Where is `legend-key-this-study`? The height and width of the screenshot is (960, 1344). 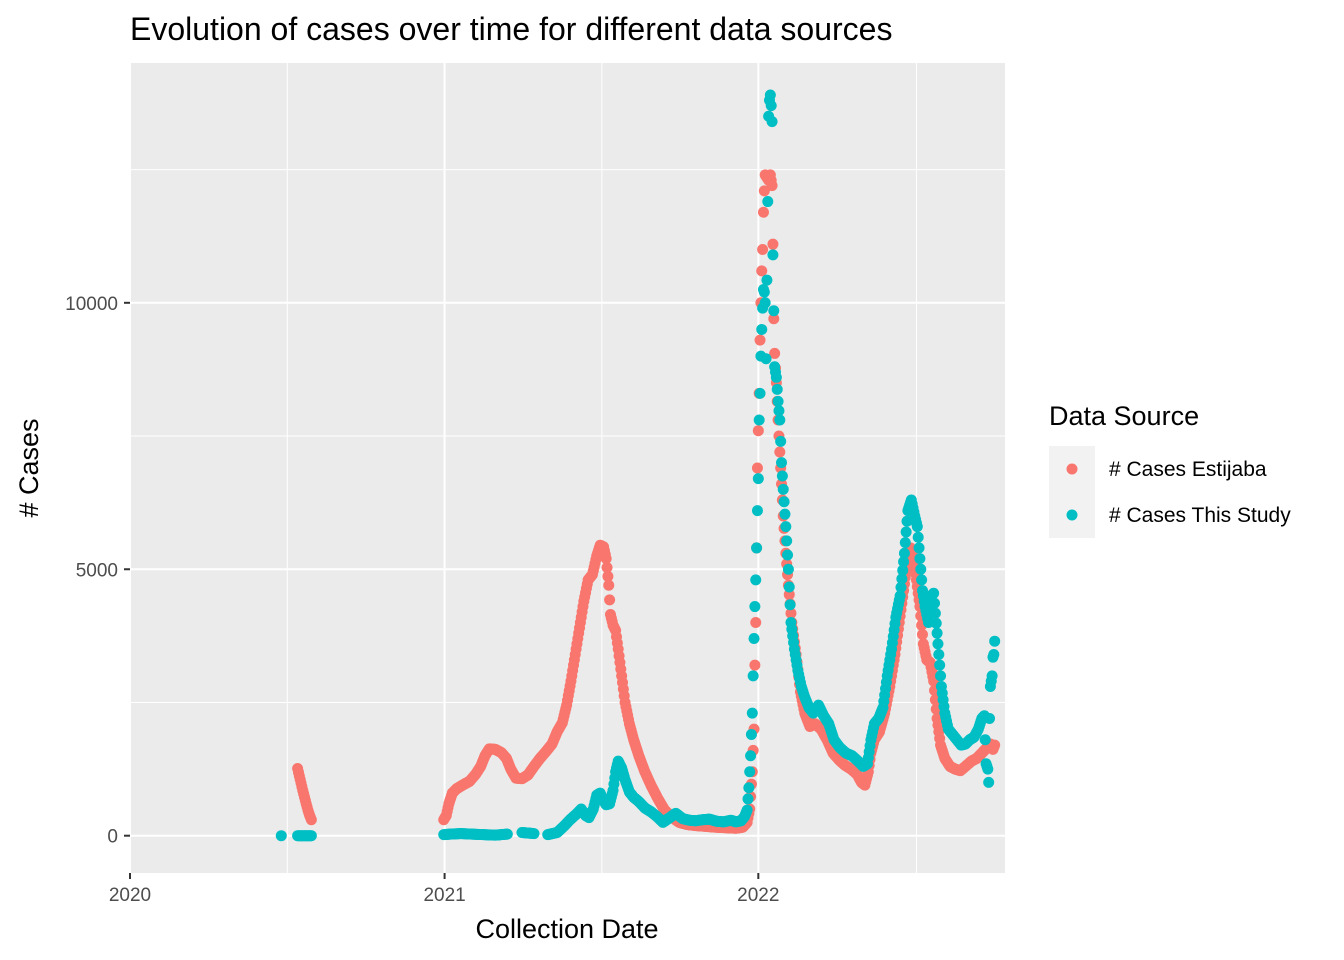
legend-key-this-study is located at coordinates (1072, 515).